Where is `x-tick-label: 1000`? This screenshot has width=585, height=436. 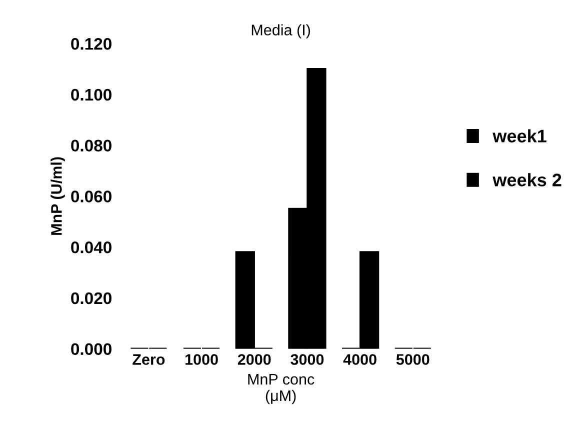 x-tick-label: 1000 is located at coordinates (202, 359).